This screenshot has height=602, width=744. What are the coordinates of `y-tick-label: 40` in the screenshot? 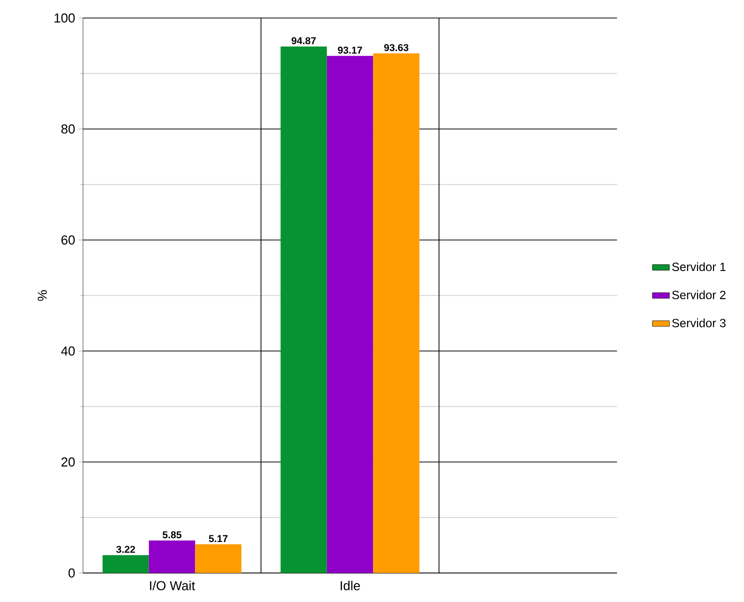 It's located at (68, 351).